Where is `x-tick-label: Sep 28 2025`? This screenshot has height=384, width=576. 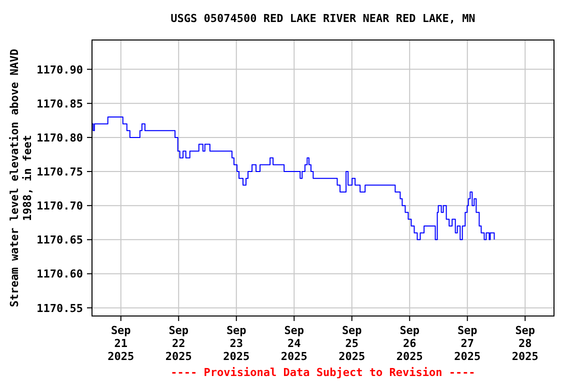
x-tick-label: Sep 28 2025 is located at coordinates (525, 343).